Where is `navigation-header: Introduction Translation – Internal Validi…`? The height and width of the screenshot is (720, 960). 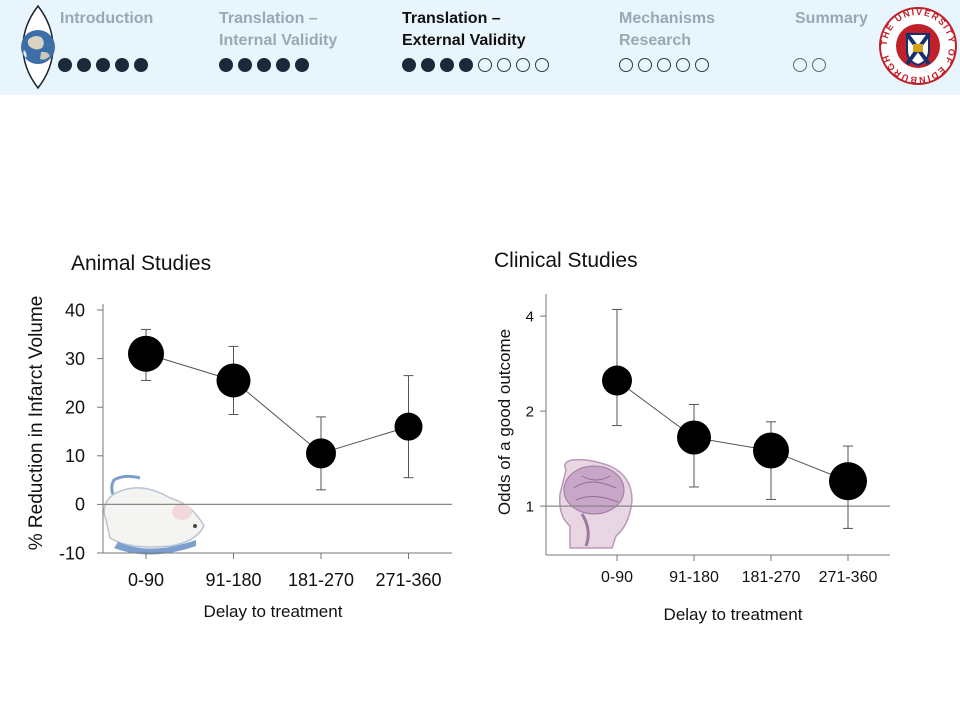
navigation-header: Introduction Translation – Internal Validi… is located at coordinates (480, 47).